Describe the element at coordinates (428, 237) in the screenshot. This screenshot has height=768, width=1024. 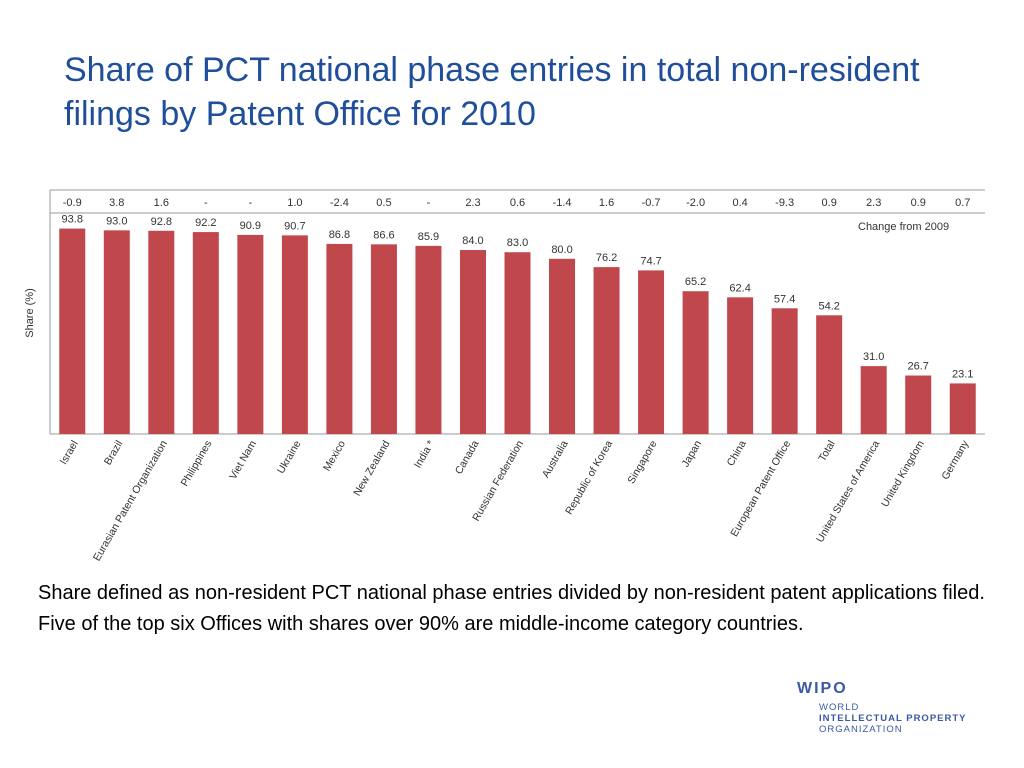
I see `bar-value-label: 85.9` at that location.